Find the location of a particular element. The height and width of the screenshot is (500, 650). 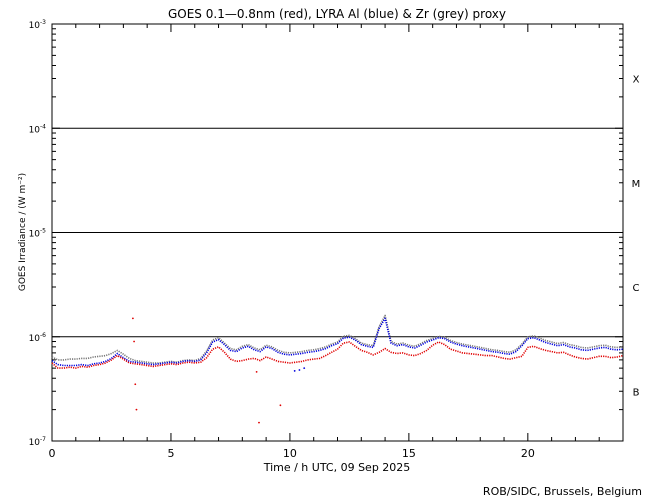

x-axis-label: Time / h UTC, 09 Sep 2025 is located at coordinates (337, 467).